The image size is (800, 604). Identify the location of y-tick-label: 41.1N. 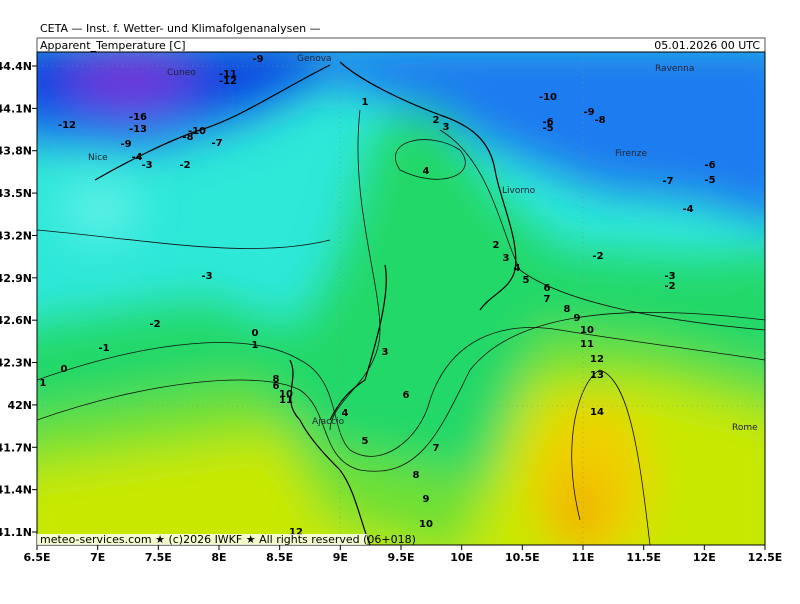
(16, 532).